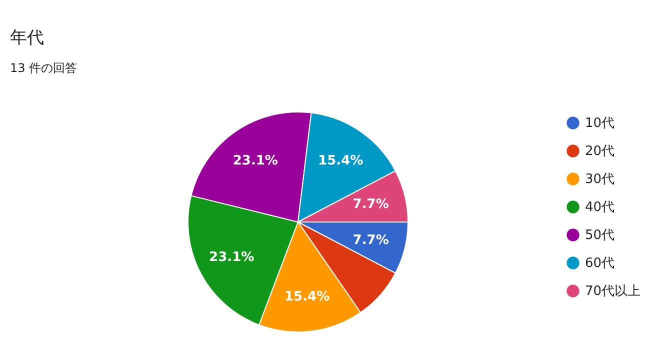  Describe the element at coordinates (600, 207) in the screenshot. I see `legend-label: 40代` at that location.